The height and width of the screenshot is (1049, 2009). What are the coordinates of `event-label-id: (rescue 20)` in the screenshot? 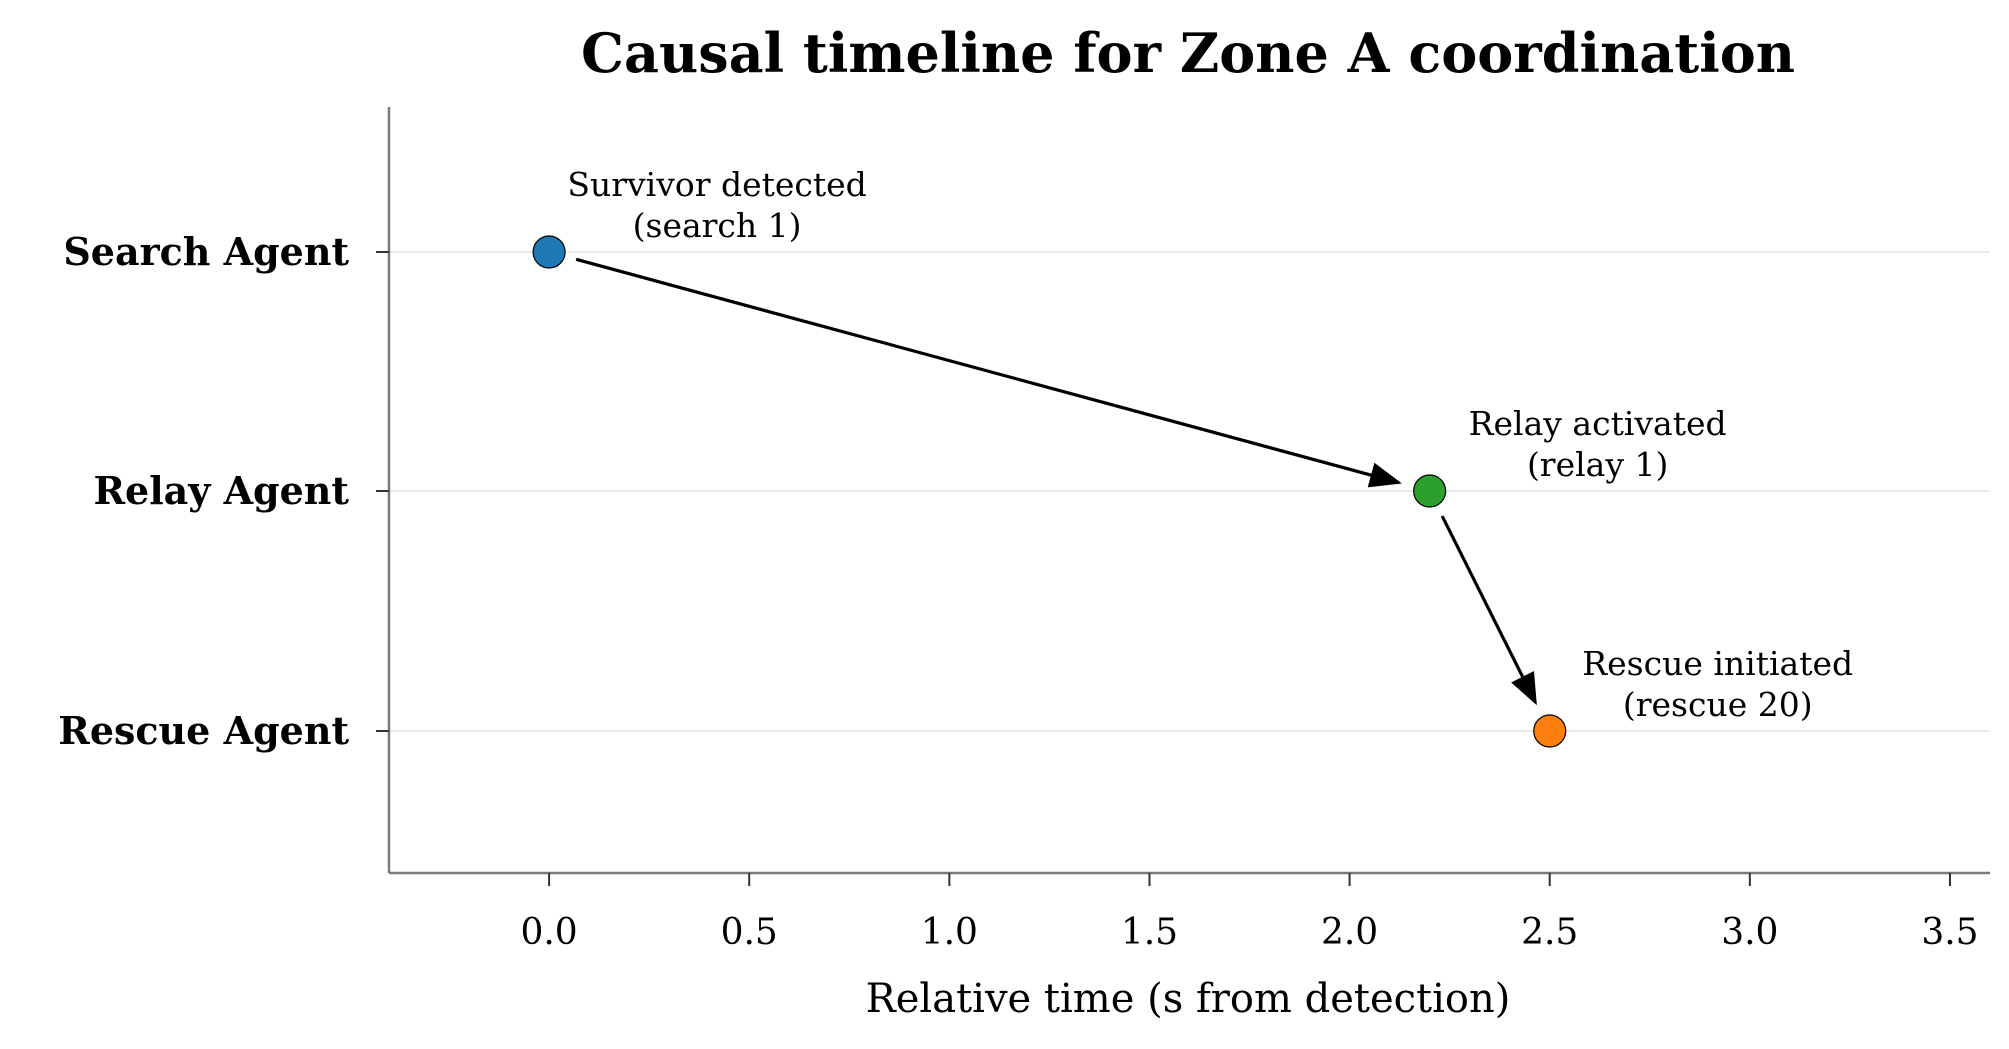 It's located at (1718, 704).